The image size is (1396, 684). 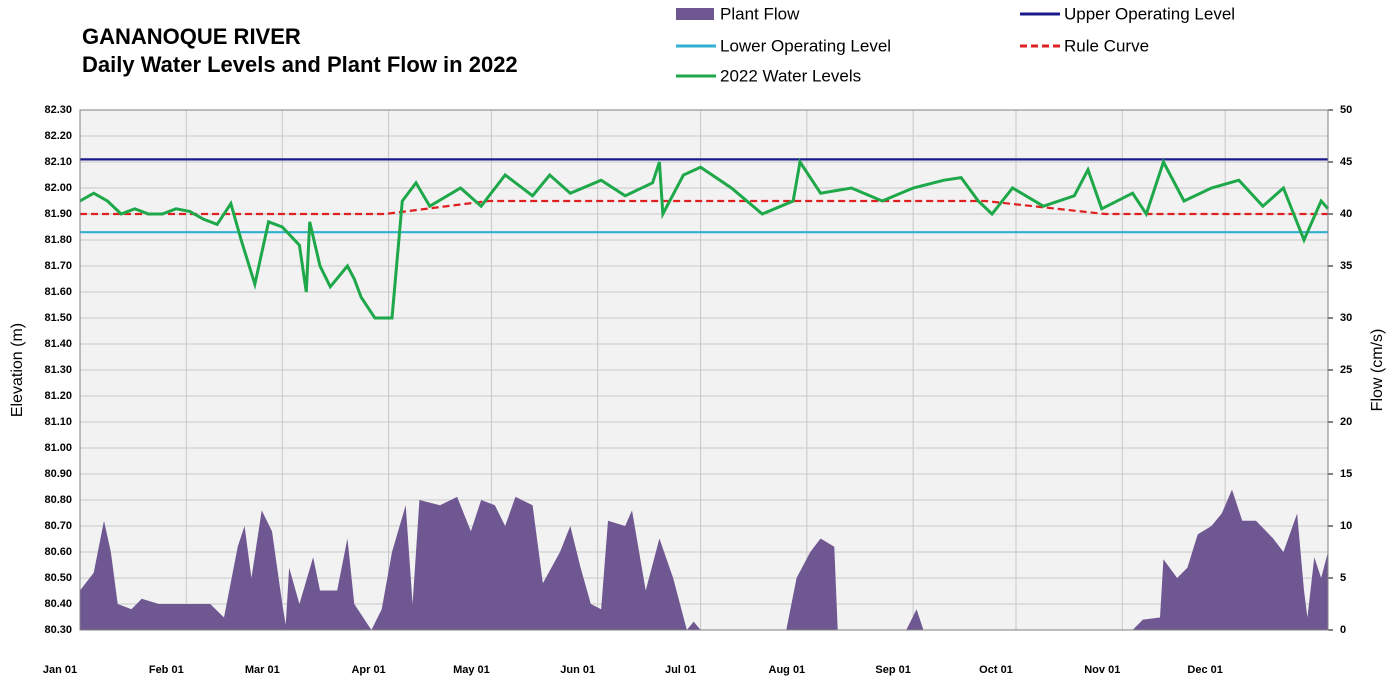 I want to click on y-axis-title: Elevation (m), so click(x=17, y=370).